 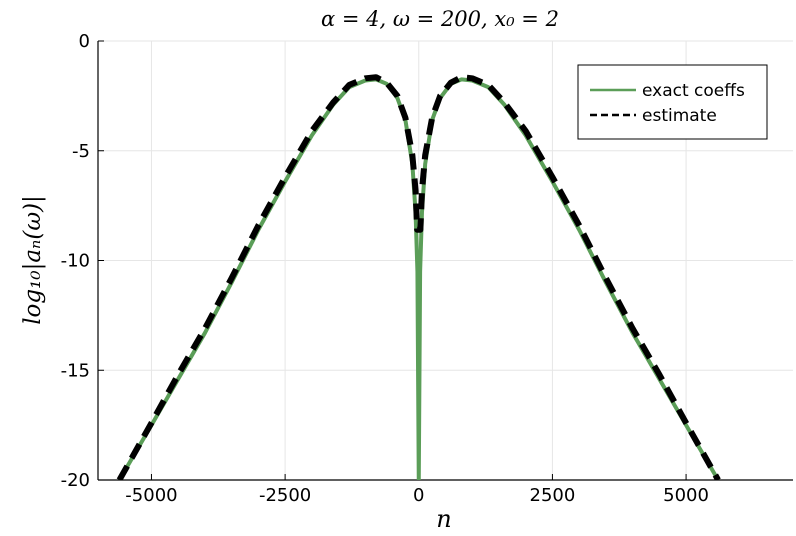 What do you see at coordinates (81, 151) in the screenshot?
I see `y-tick-label: -5` at bounding box center [81, 151].